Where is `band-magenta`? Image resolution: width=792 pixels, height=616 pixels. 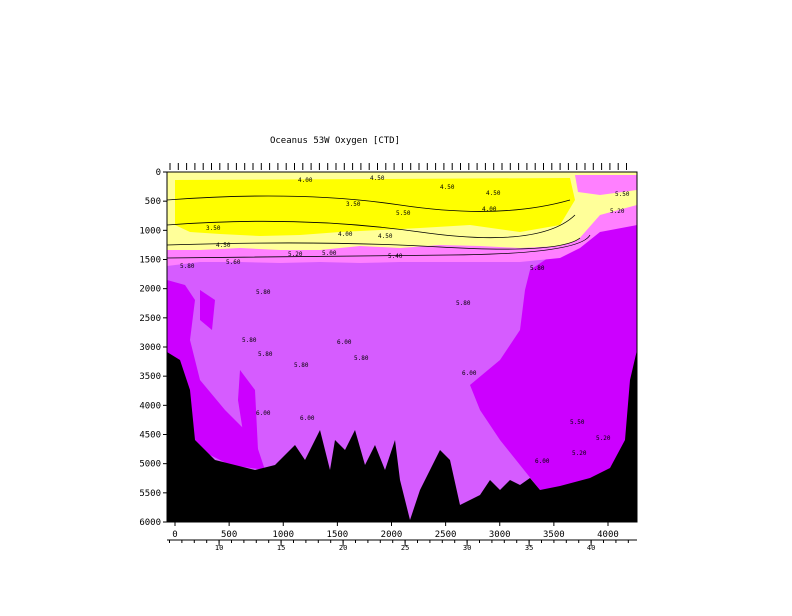 band-magenta is located at coordinates (553, 352).